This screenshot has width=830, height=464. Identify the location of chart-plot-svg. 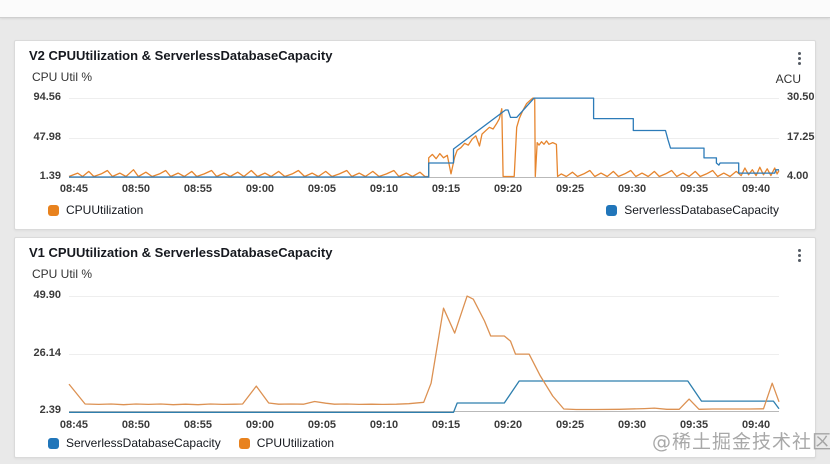
(424, 137).